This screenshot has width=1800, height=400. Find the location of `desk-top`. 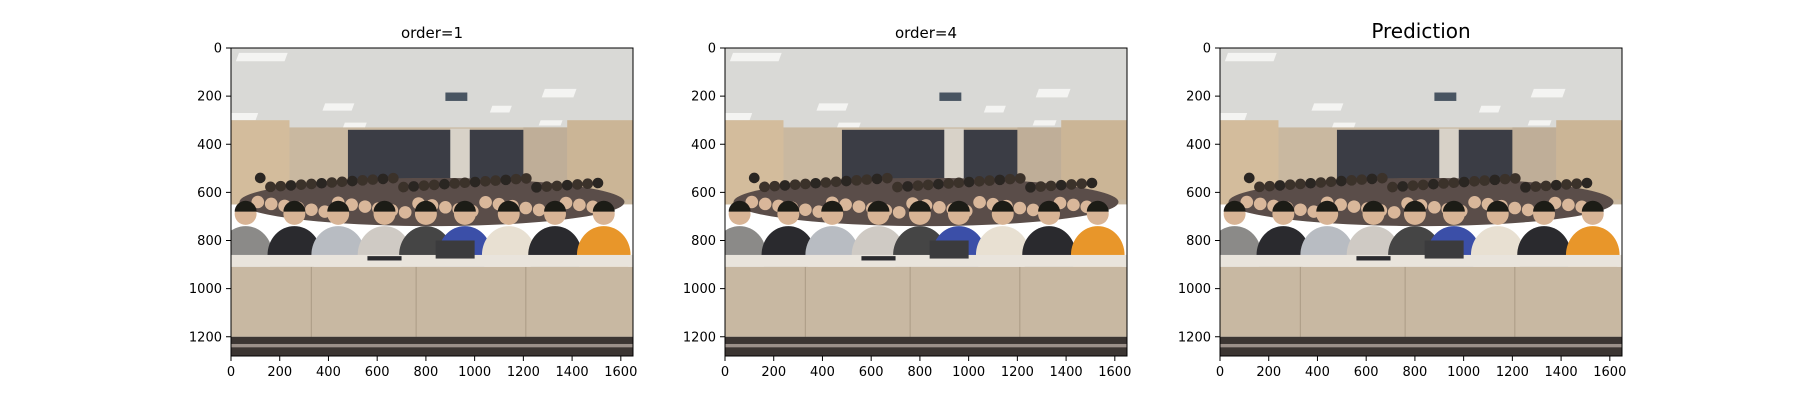

desk-top is located at coordinates (432, 260).